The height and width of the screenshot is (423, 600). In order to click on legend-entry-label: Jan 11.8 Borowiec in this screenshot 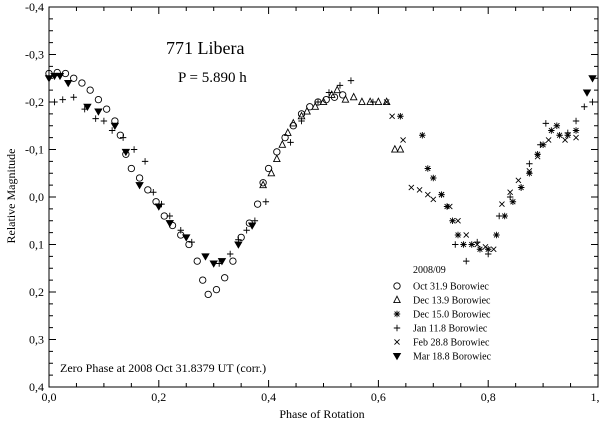, I will do `click(450, 329)`.